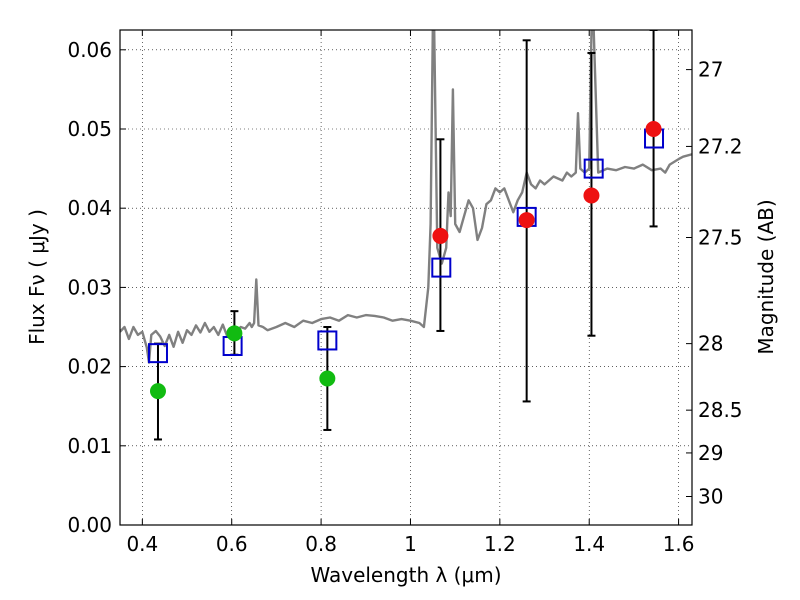 The width and height of the screenshot is (800, 600). Describe the element at coordinates (89, 367) in the screenshot. I see `y-tick-label: 0.02` at that location.